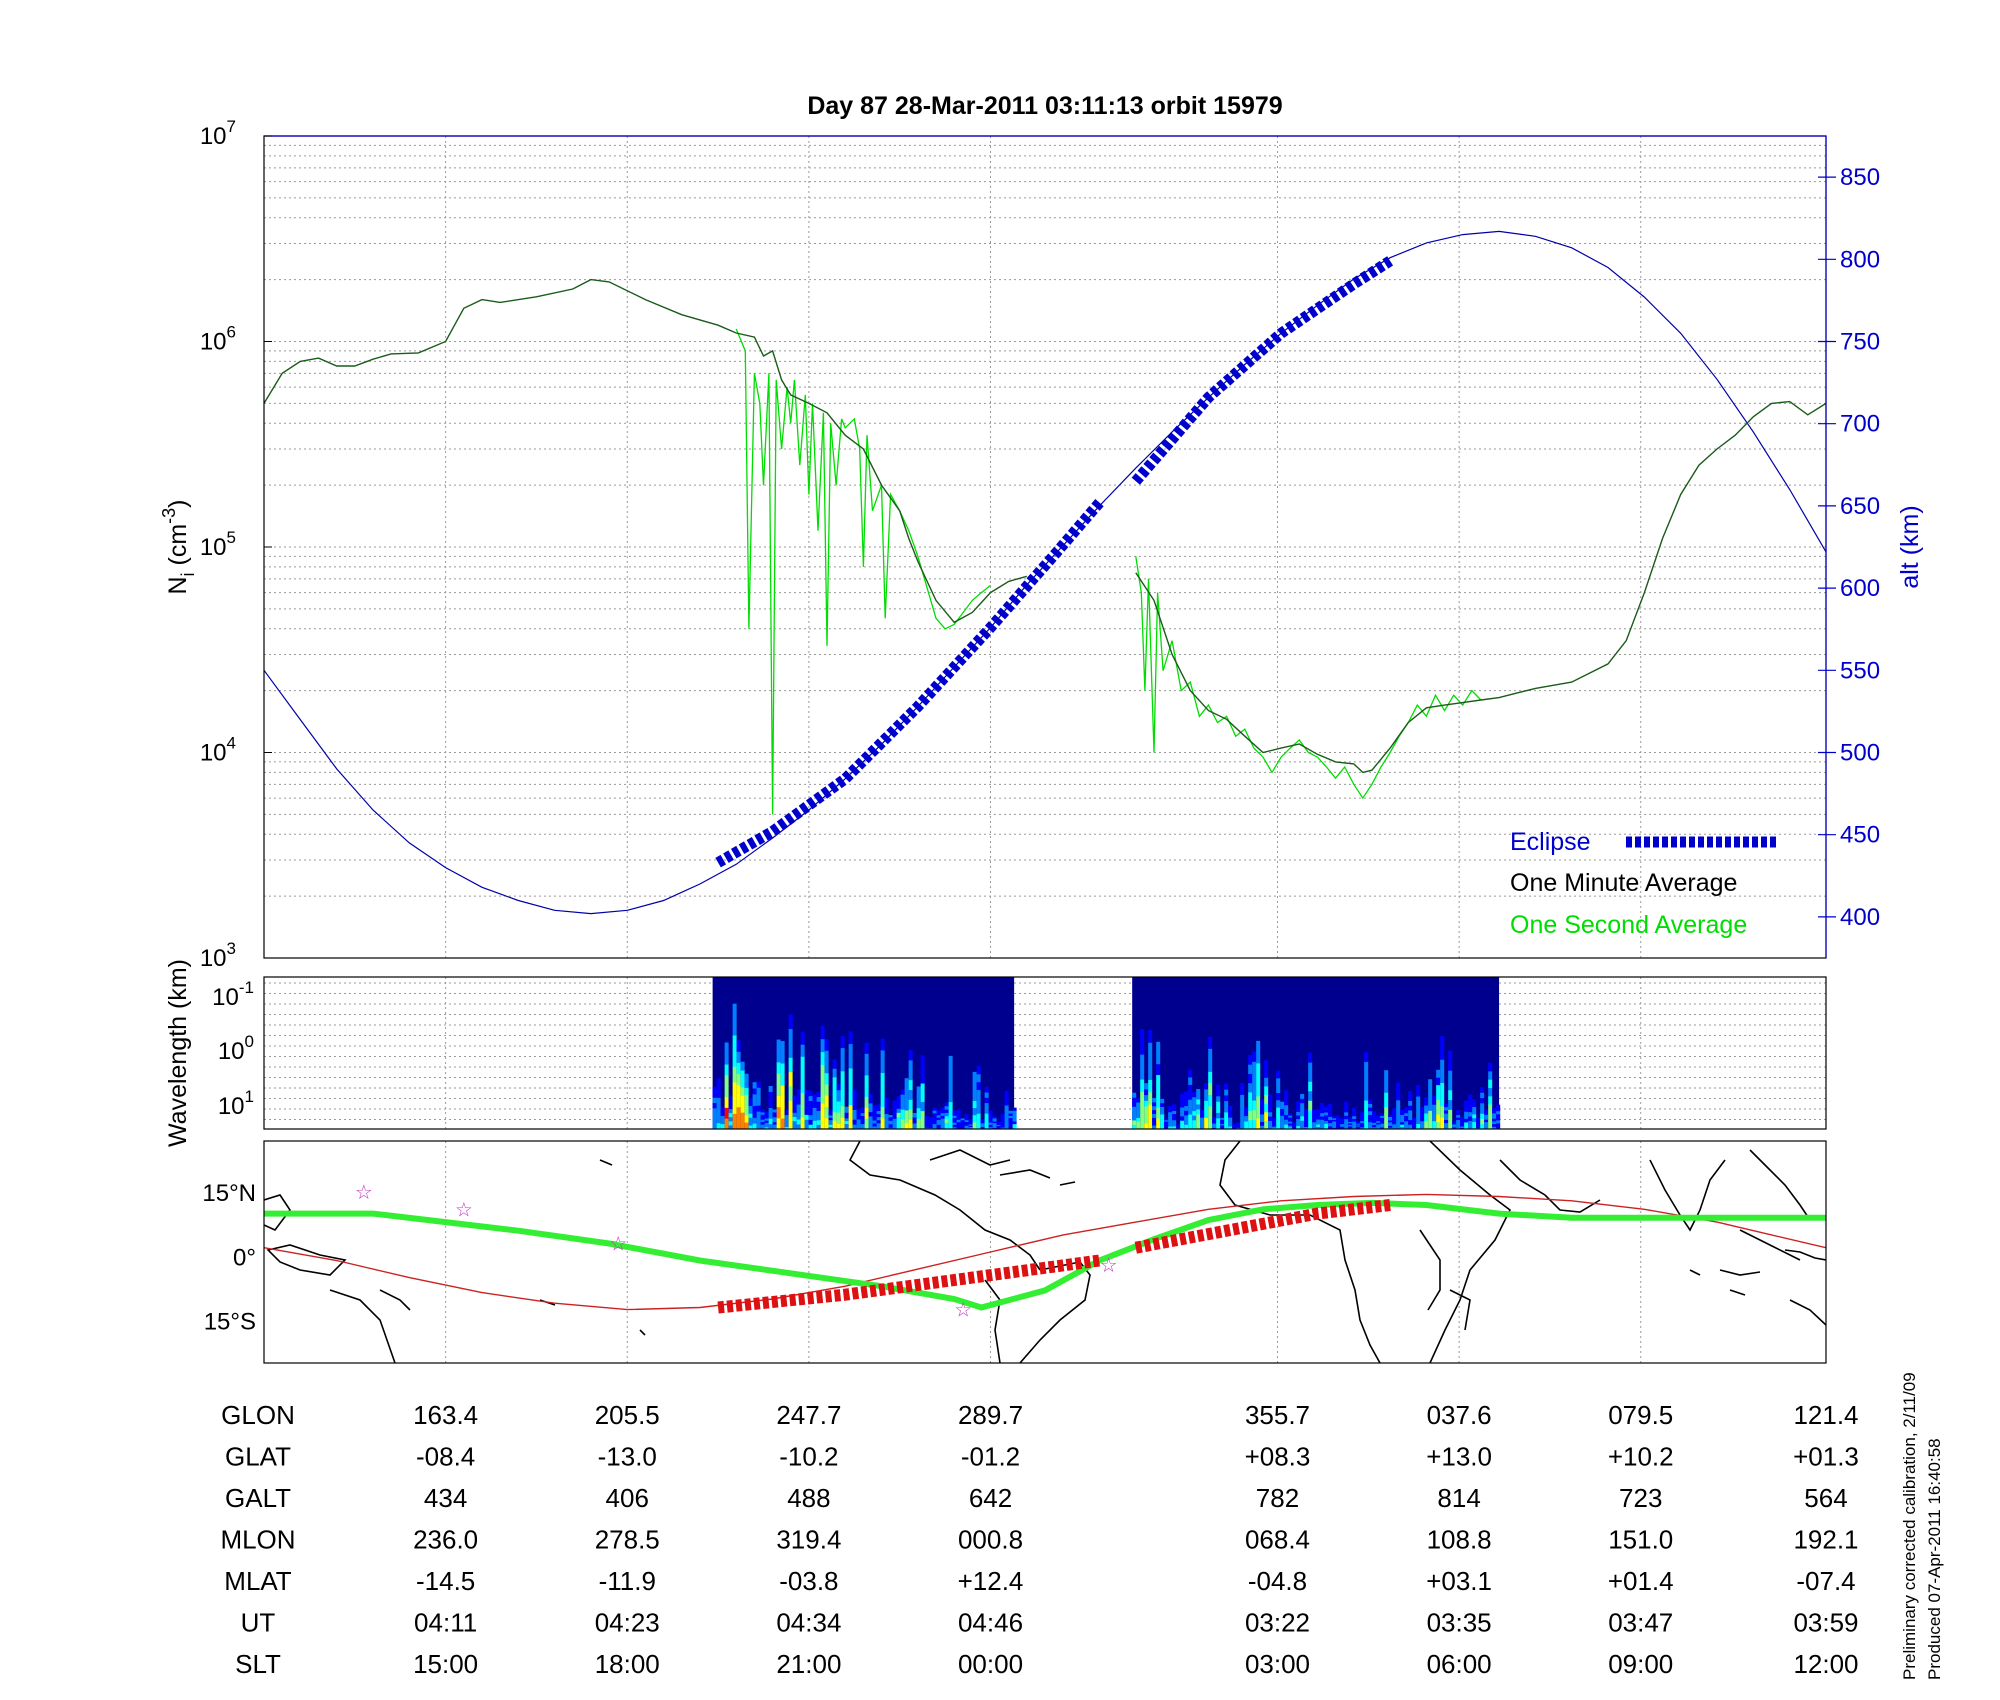 The image size is (2000, 1700). What do you see at coordinates (218, 544) in the screenshot?
I see `left-tick-label: 105` at bounding box center [218, 544].